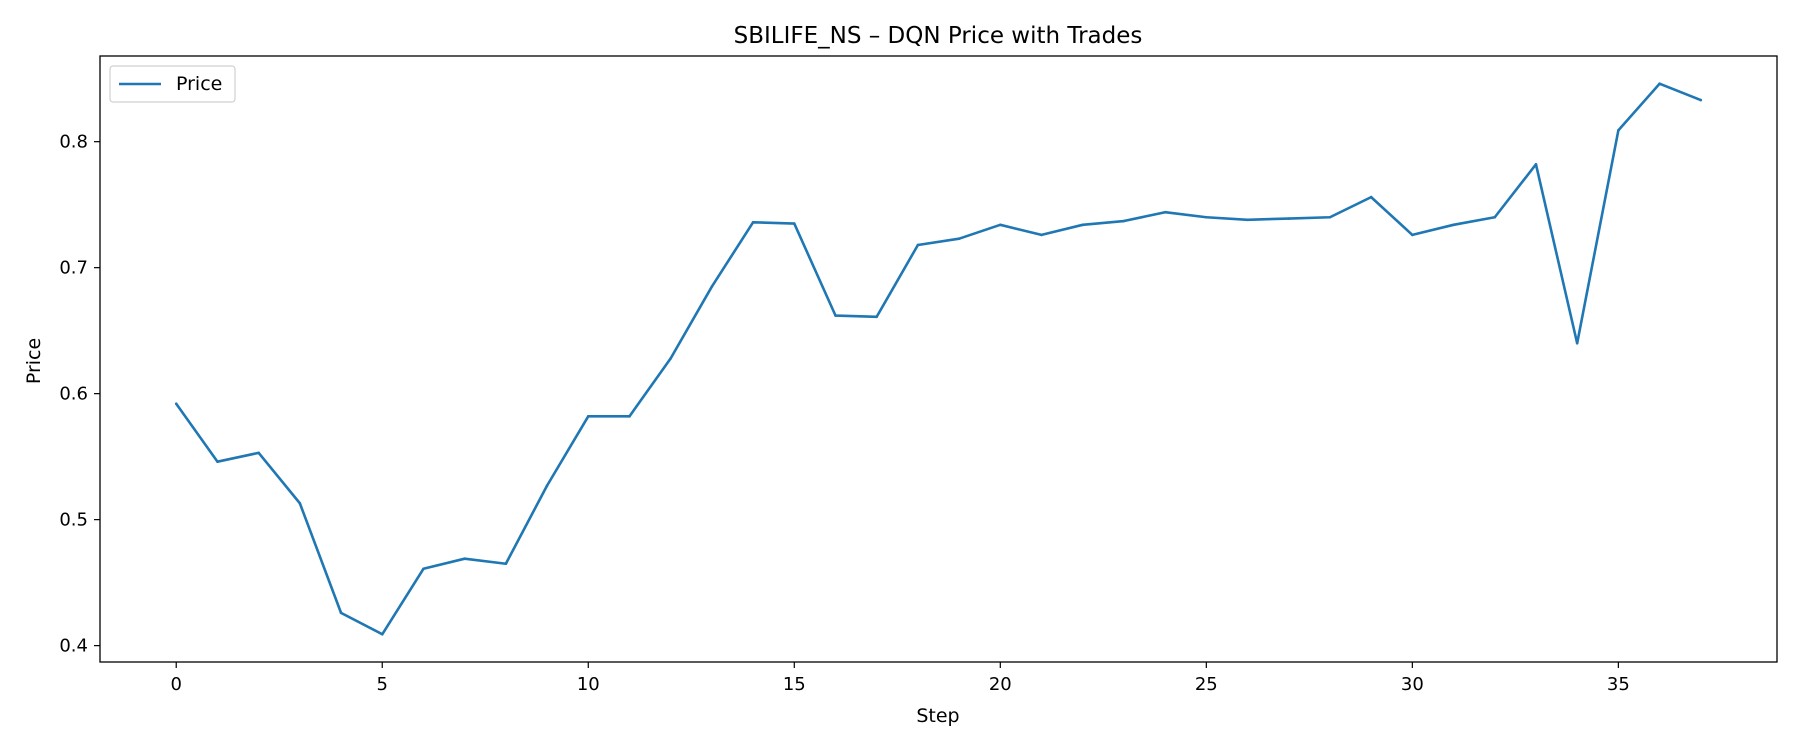  Describe the element at coordinates (938, 36) in the screenshot. I see `chart-title: SBILIFE_NS – DQN Price with Trades` at that location.